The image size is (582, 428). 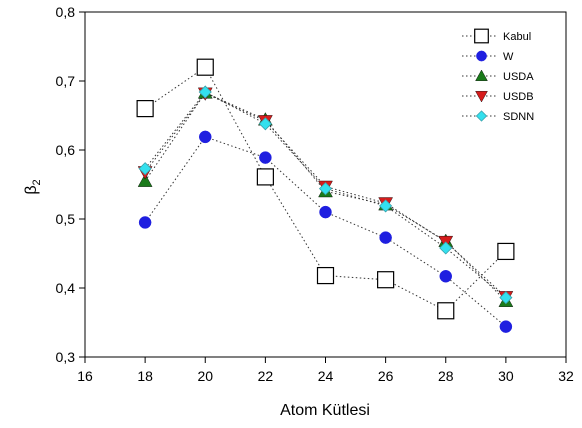 I want to click on data-point-usda, so click(x=145, y=180).